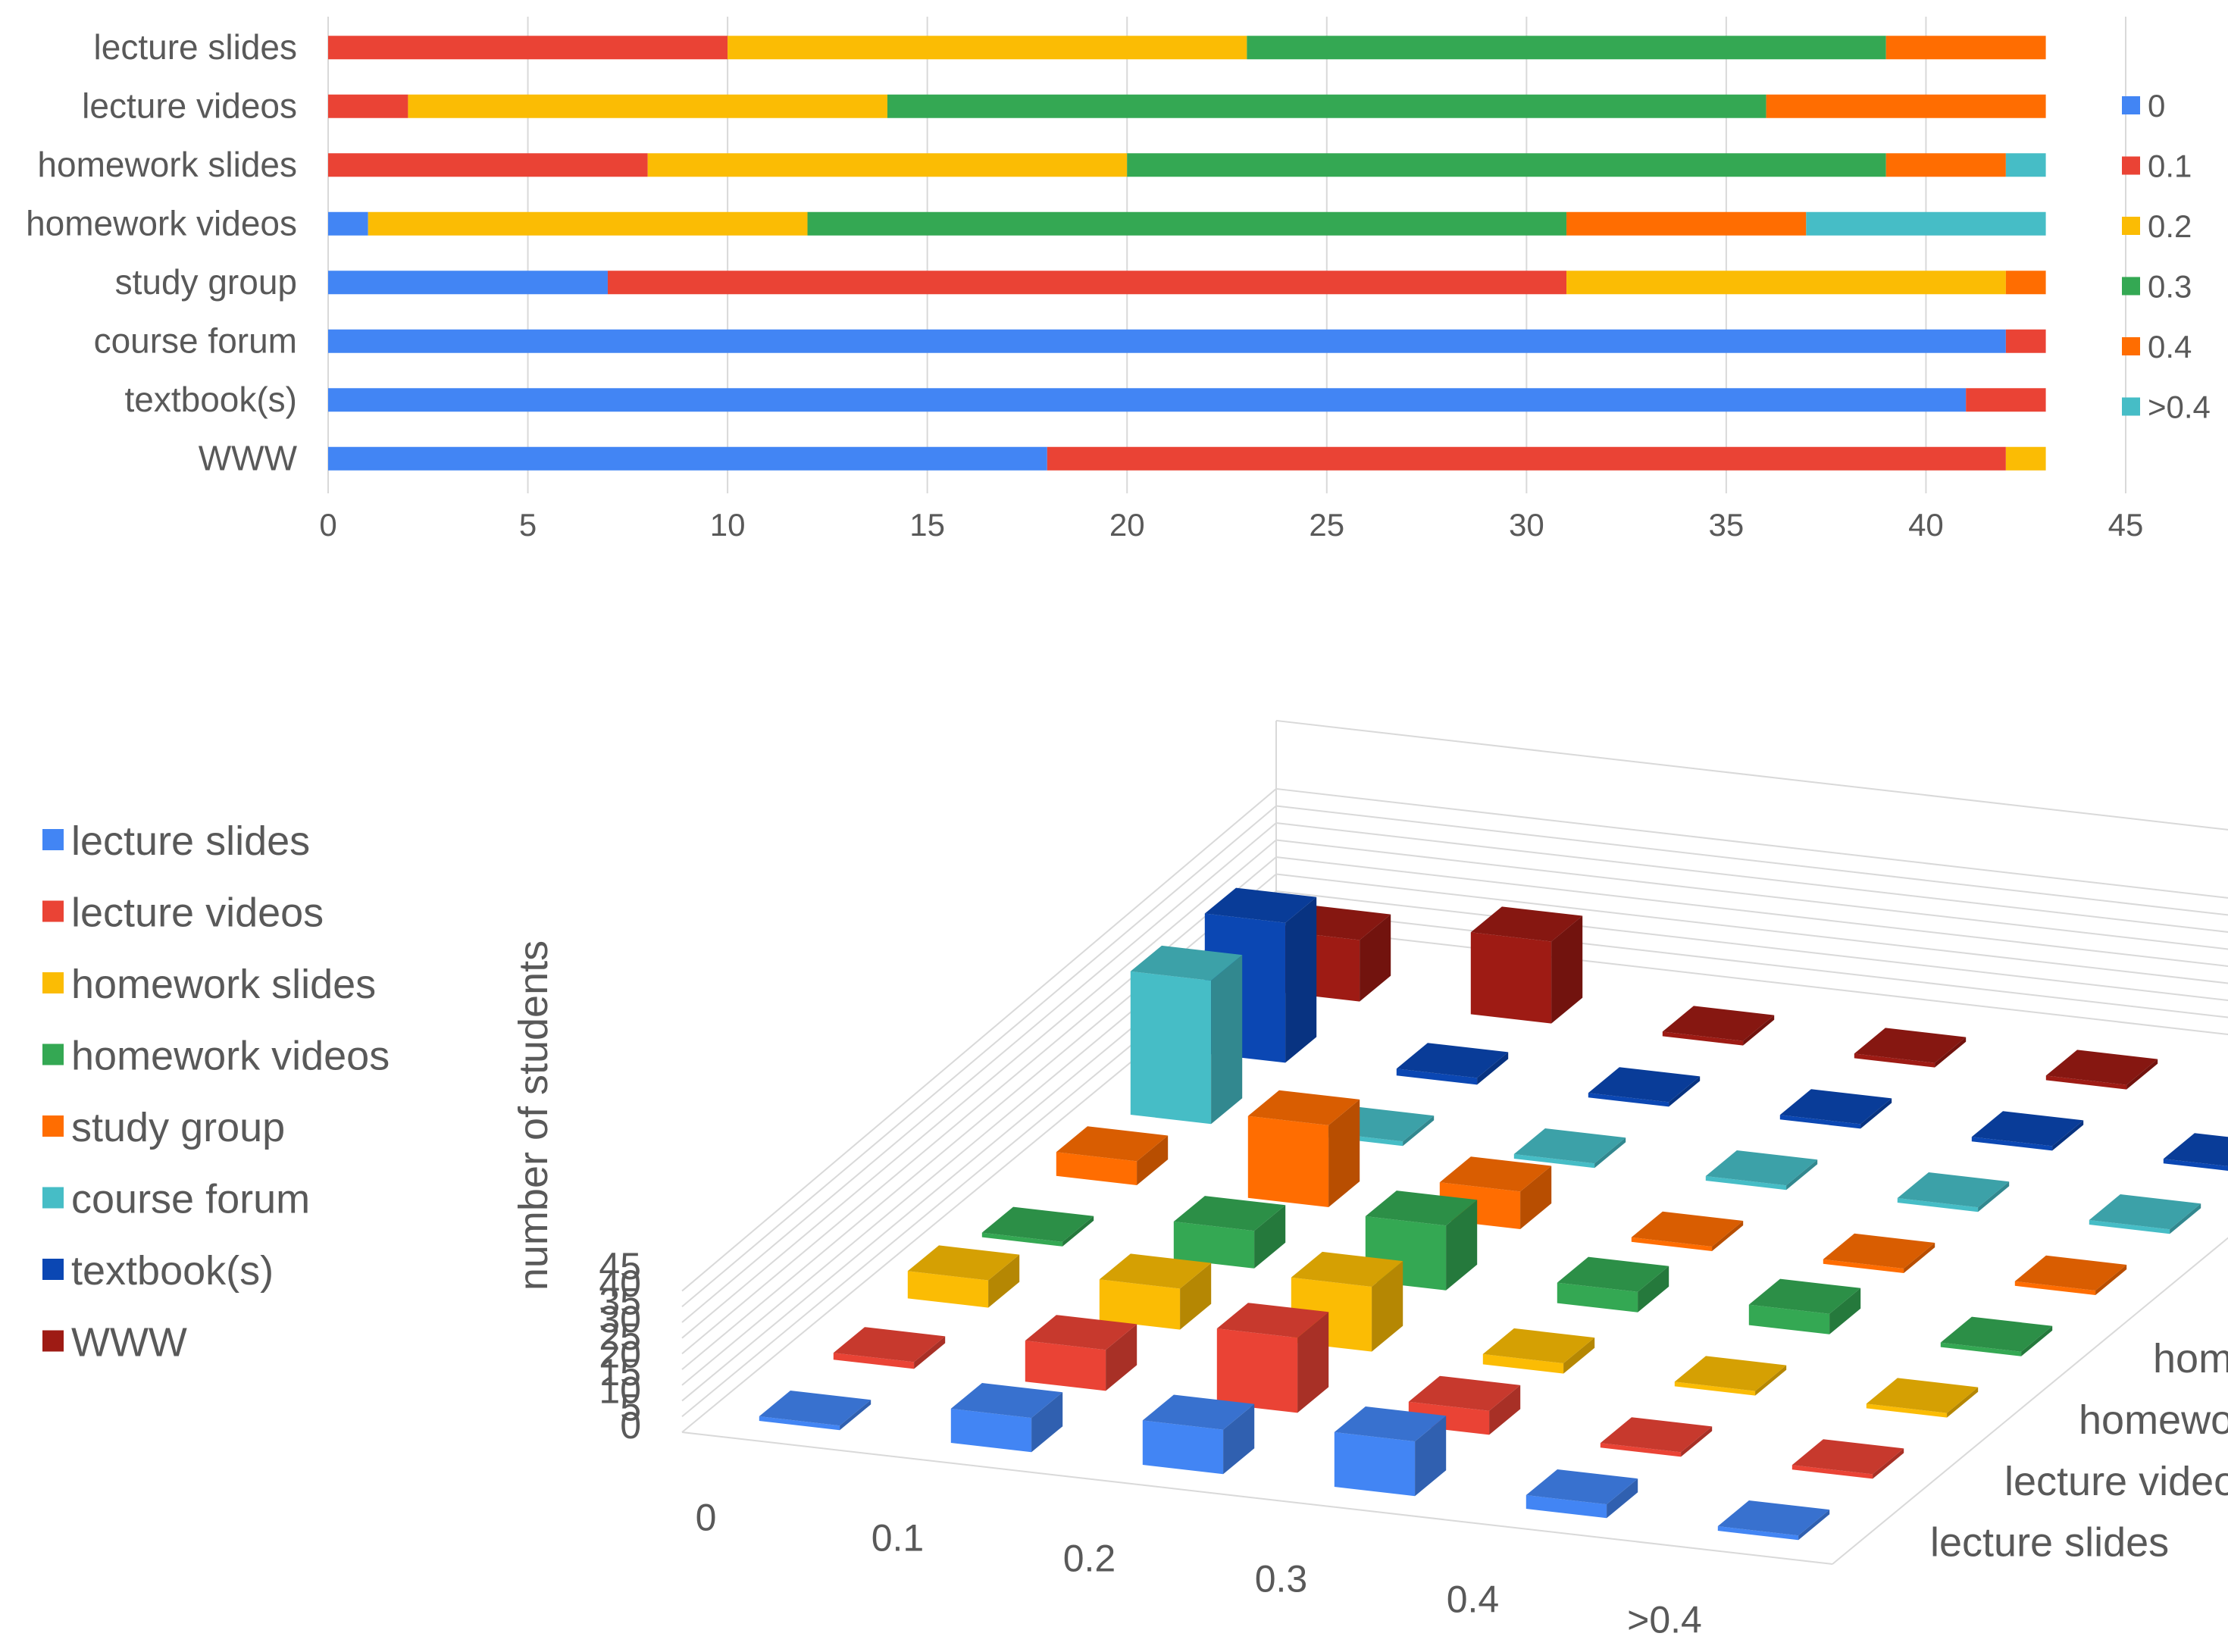  Describe the element at coordinates (2086, 1082) in the screenshot. I see `bar3d-www-0-4-front` at that location.